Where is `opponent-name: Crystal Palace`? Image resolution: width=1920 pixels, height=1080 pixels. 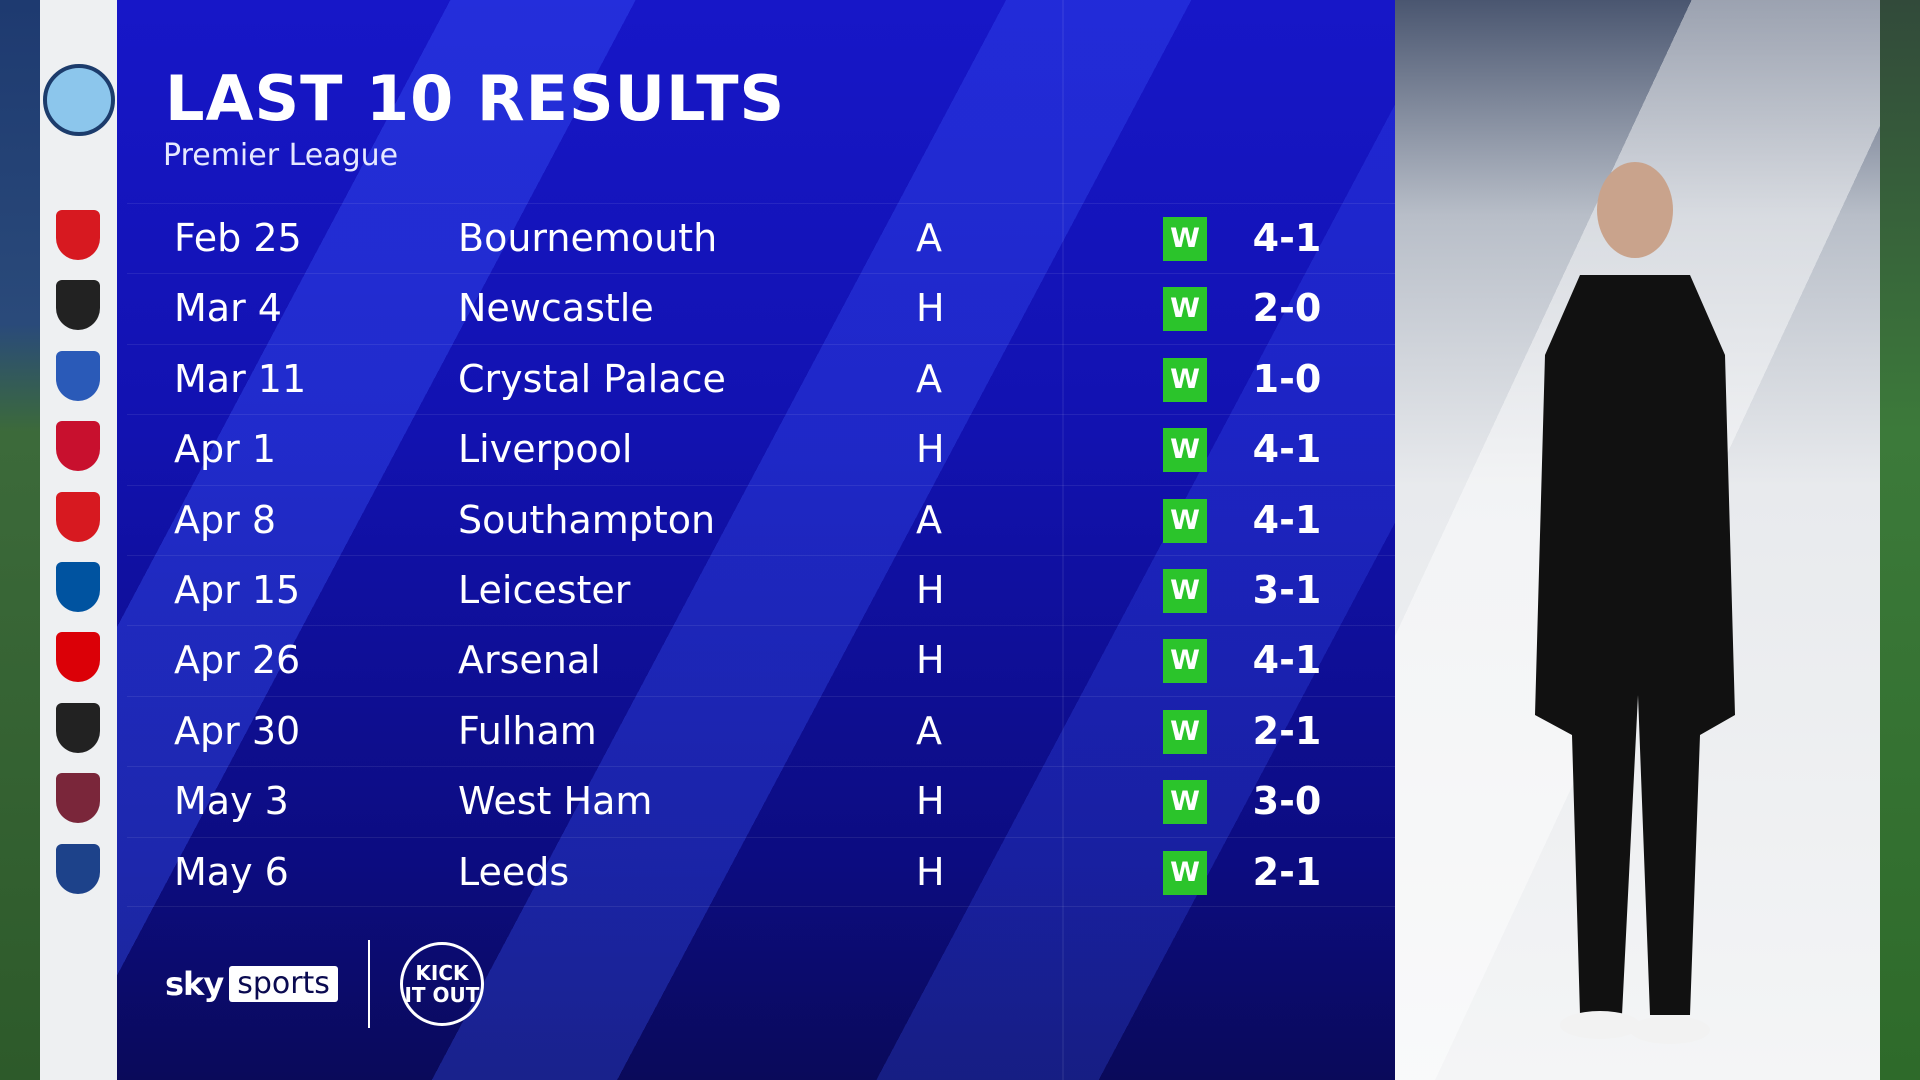
opponent-name: Crystal Palace is located at coordinates (592, 378).